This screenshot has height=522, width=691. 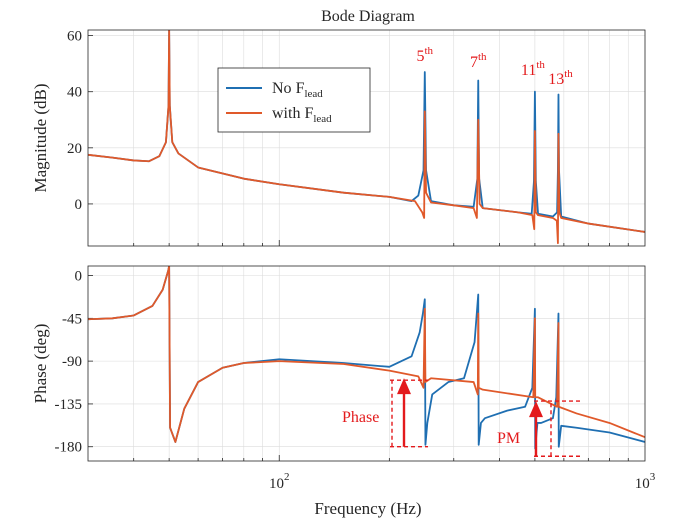 What do you see at coordinates (72, 319) in the screenshot?
I see `phase-y-tick-label: -45` at bounding box center [72, 319].